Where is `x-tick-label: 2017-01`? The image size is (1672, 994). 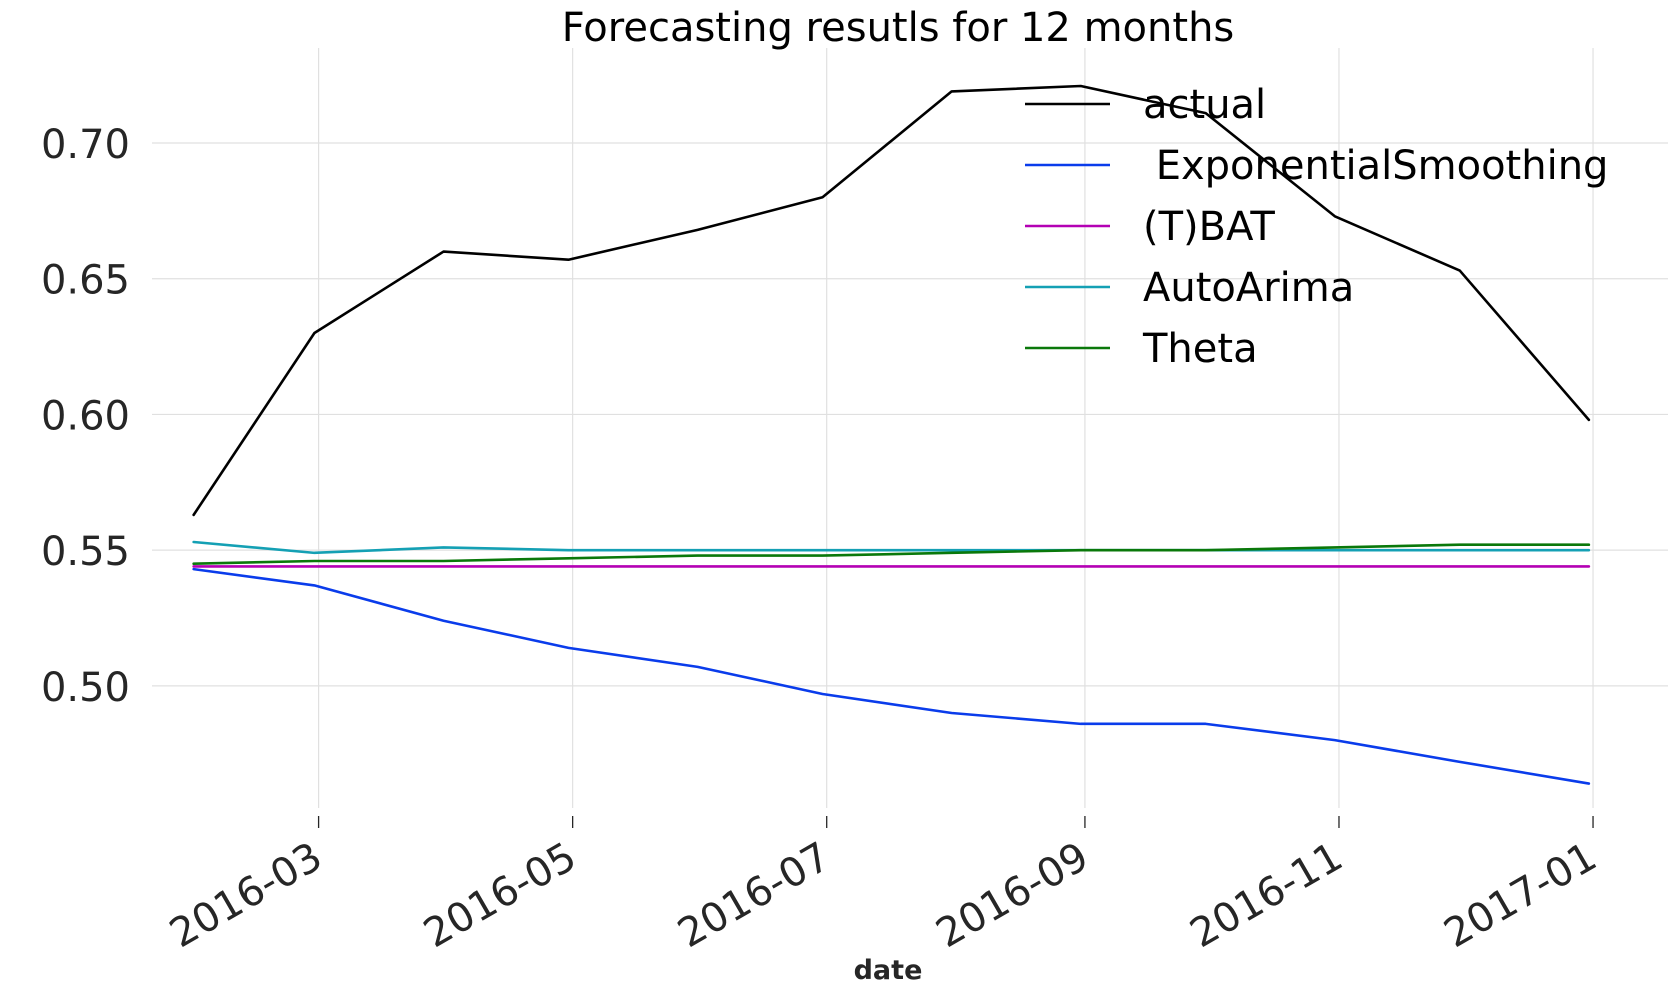
x-tick-label: 2017-01 is located at coordinates (1521, 895).